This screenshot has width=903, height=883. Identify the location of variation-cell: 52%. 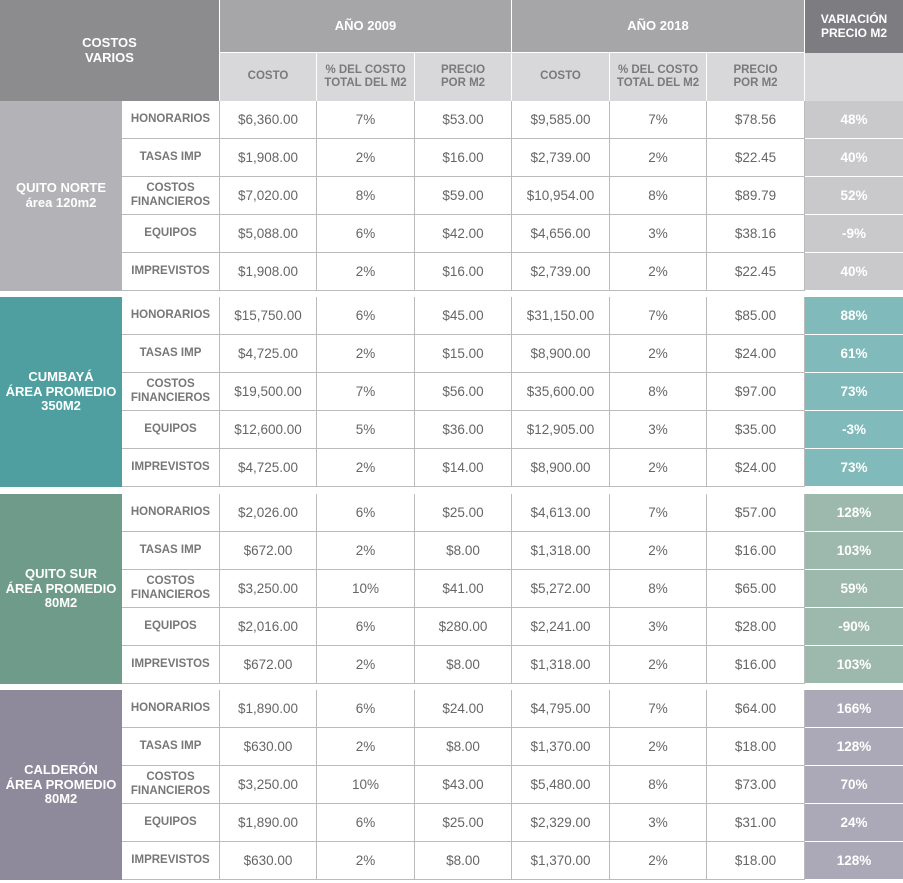
(854, 196).